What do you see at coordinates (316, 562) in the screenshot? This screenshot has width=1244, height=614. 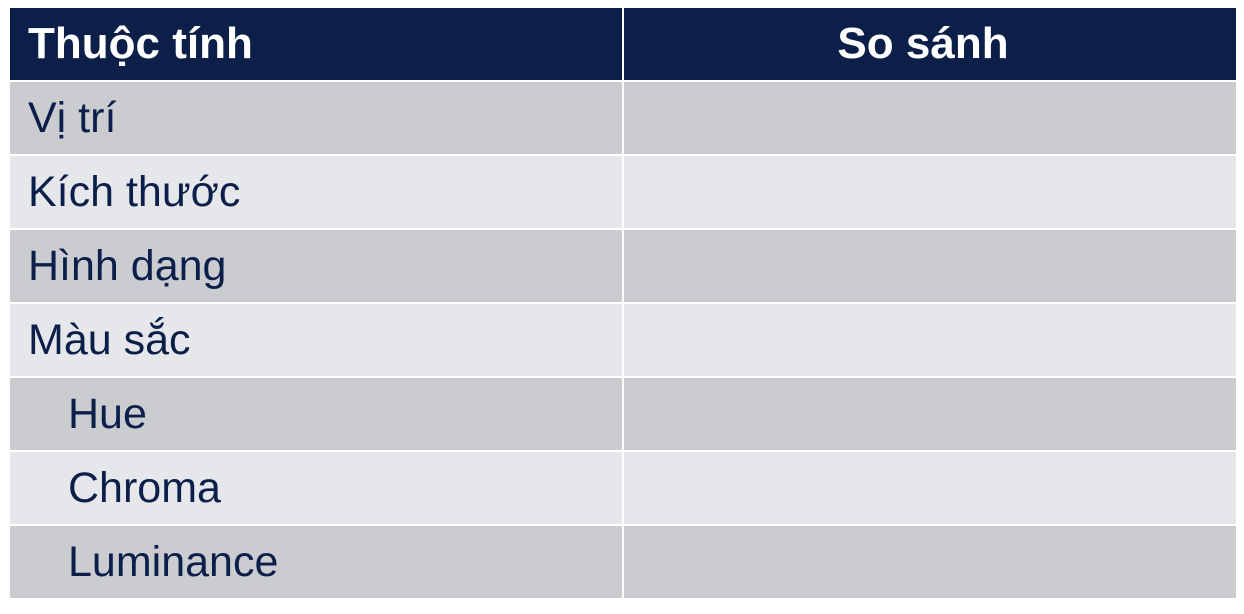 I see `row-label-sub: Luminance` at bounding box center [316, 562].